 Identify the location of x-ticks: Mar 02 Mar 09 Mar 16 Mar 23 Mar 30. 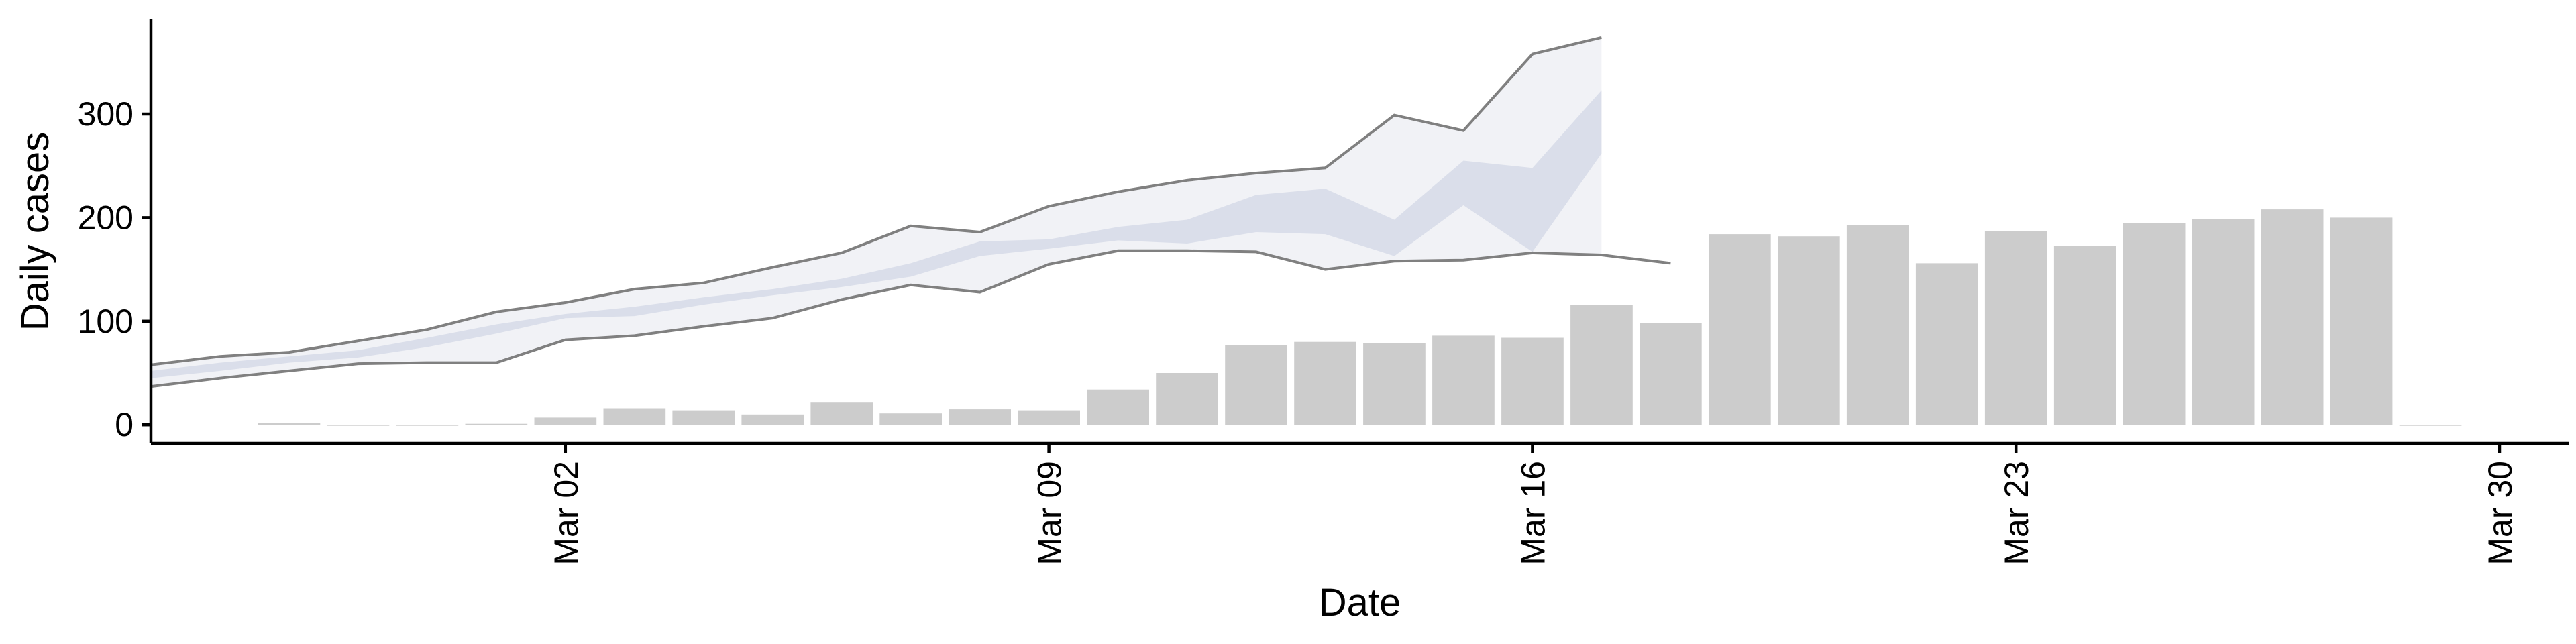
(1533, 504).